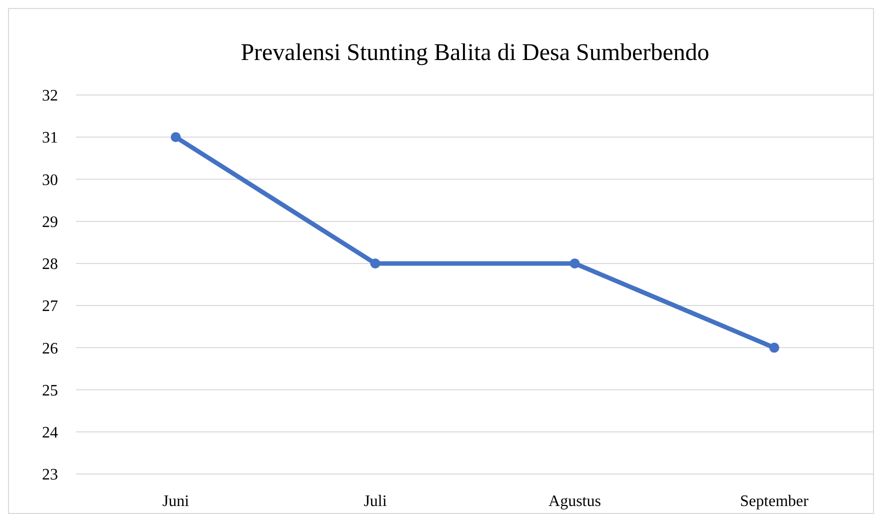 Image resolution: width=882 pixels, height=514 pixels. Describe the element at coordinates (50, 307) in the screenshot. I see `y-tick-label: 27` at that location.